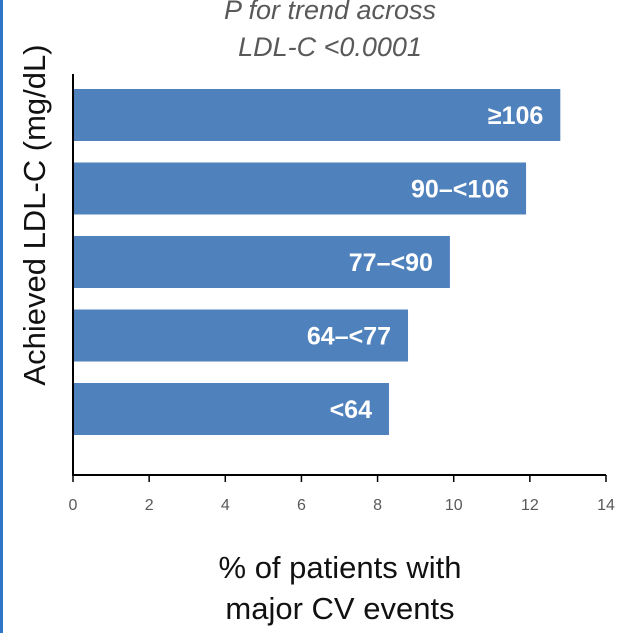 This screenshot has height=633, width=618. What do you see at coordinates (301, 505) in the screenshot?
I see `x-tick-label-3: 6` at bounding box center [301, 505].